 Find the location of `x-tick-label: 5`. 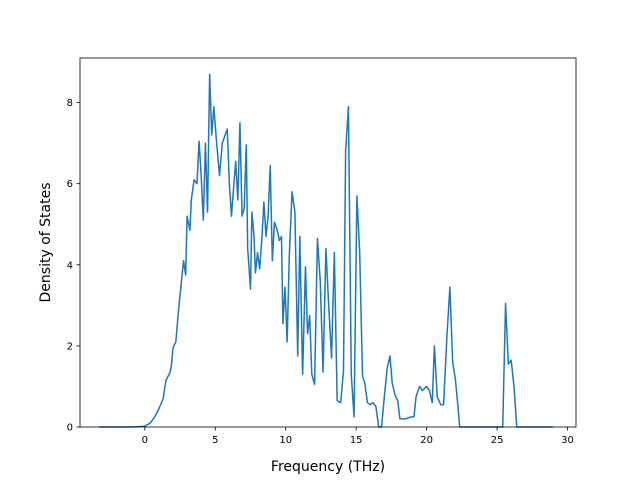

x-tick-label: 5 is located at coordinates (215, 440).